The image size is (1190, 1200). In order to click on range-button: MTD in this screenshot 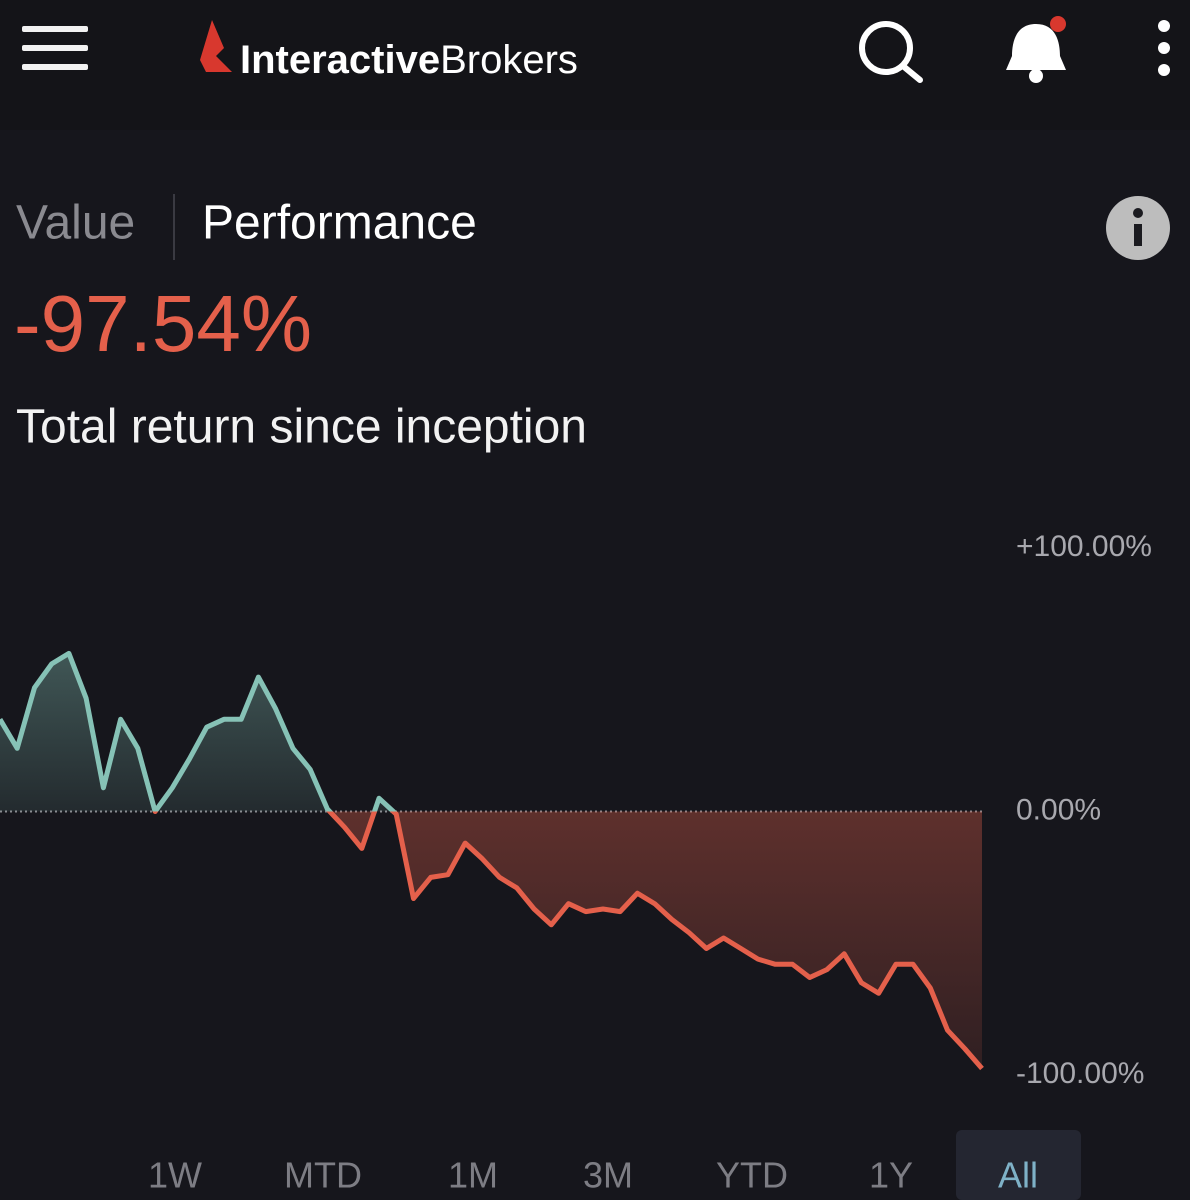, I will do `click(323, 1175)`.